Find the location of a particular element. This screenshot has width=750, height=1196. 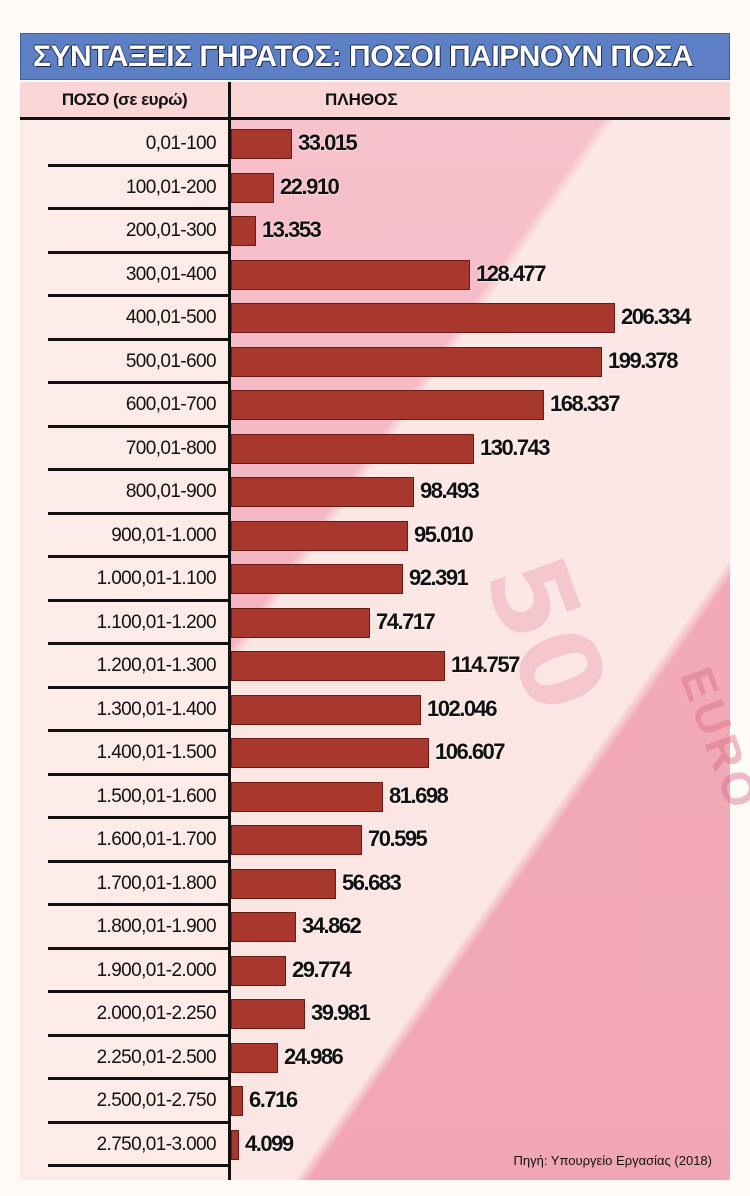

count-column-header: ΠΛΗΘΟΣ is located at coordinates (361, 99).